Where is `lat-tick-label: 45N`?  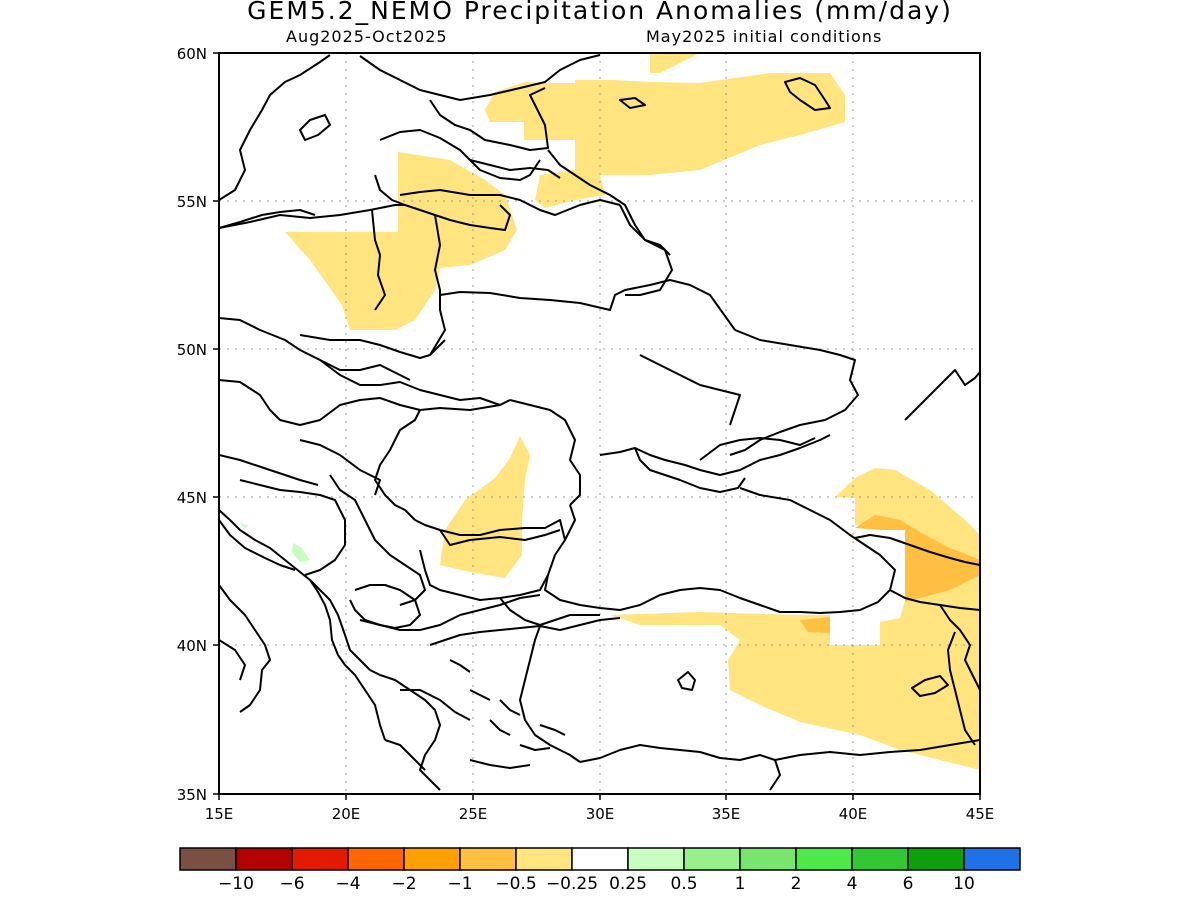 lat-tick-label: 45N is located at coordinates (192, 498).